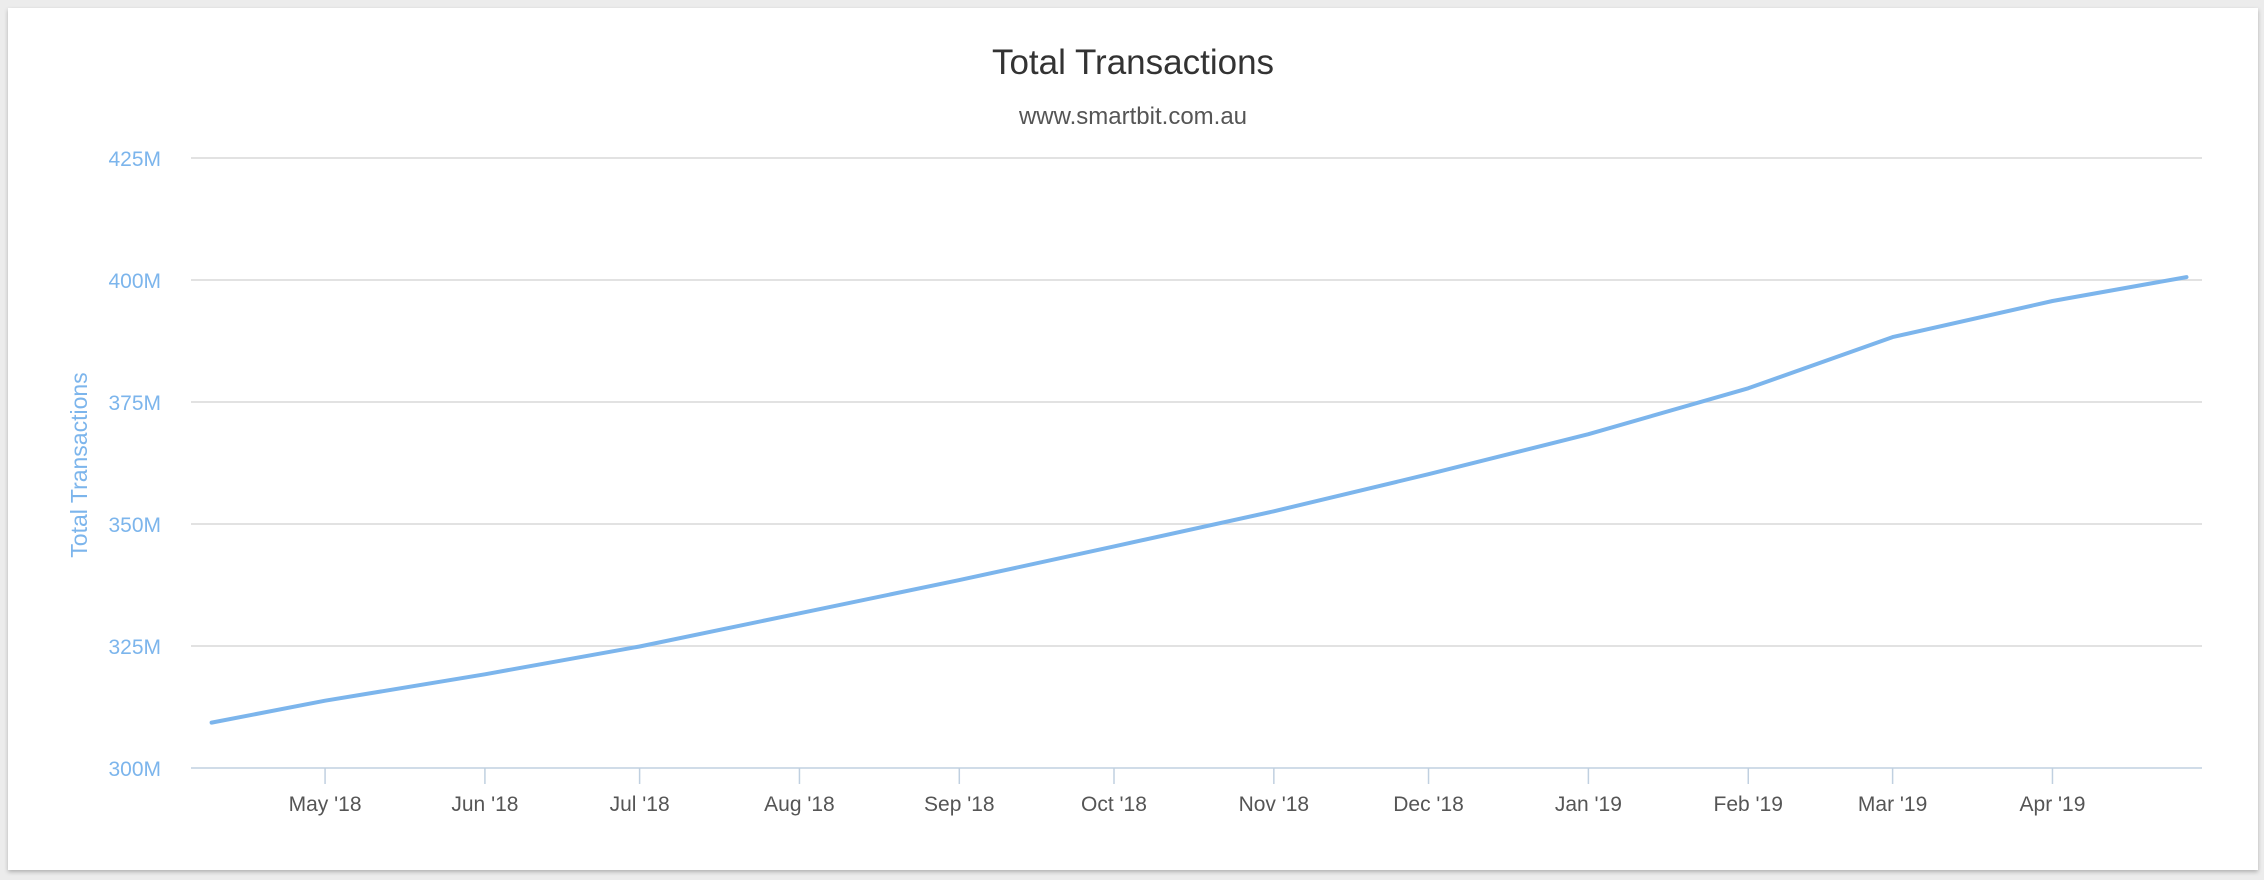 This screenshot has width=2264, height=880. I want to click on x-tick-label: Oct '18, so click(1114, 804).